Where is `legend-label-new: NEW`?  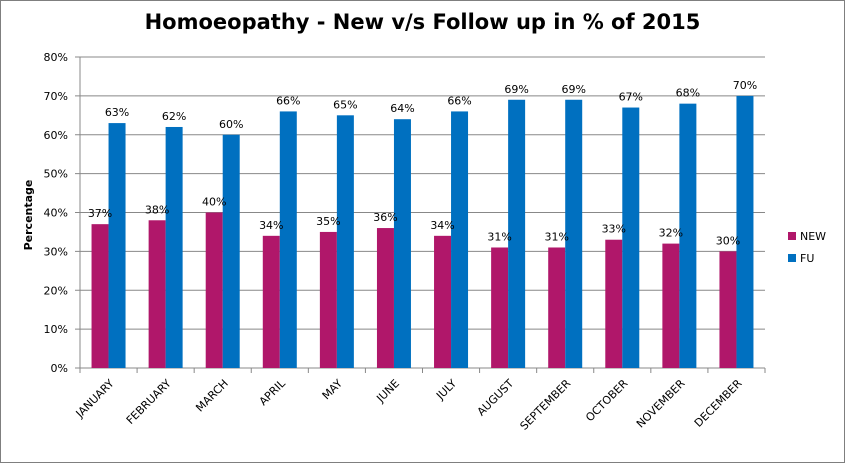 legend-label-new: NEW is located at coordinates (813, 236).